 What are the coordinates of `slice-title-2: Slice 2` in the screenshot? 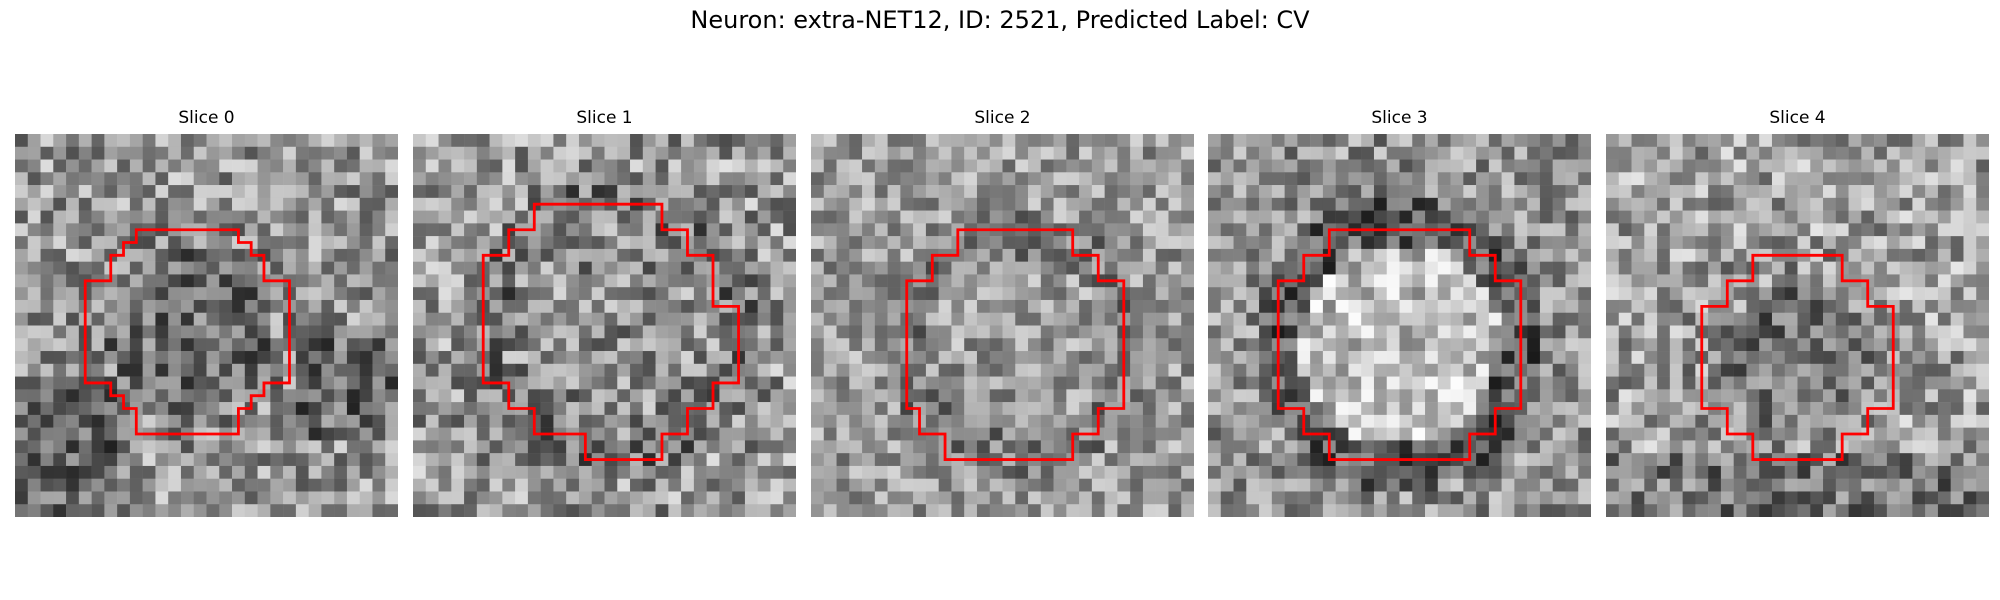 It's located at (1002, 118).